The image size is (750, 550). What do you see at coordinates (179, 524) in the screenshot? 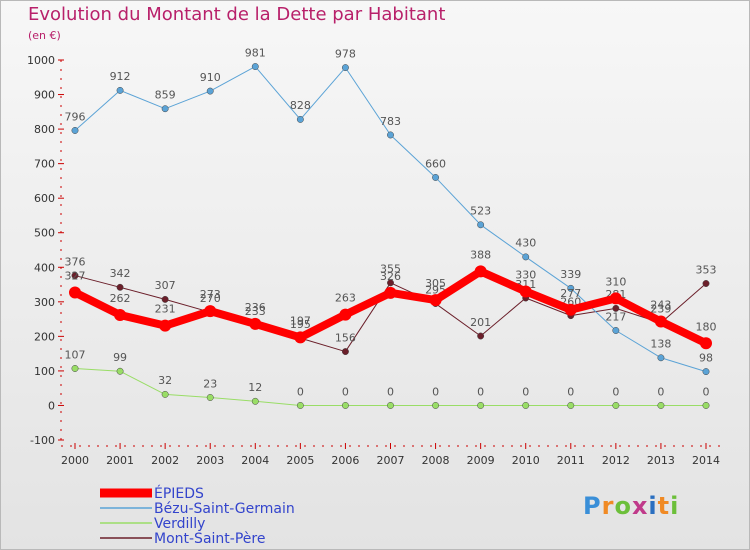
I see `legend-label: Verdilly` at bounding box center [179, 524].